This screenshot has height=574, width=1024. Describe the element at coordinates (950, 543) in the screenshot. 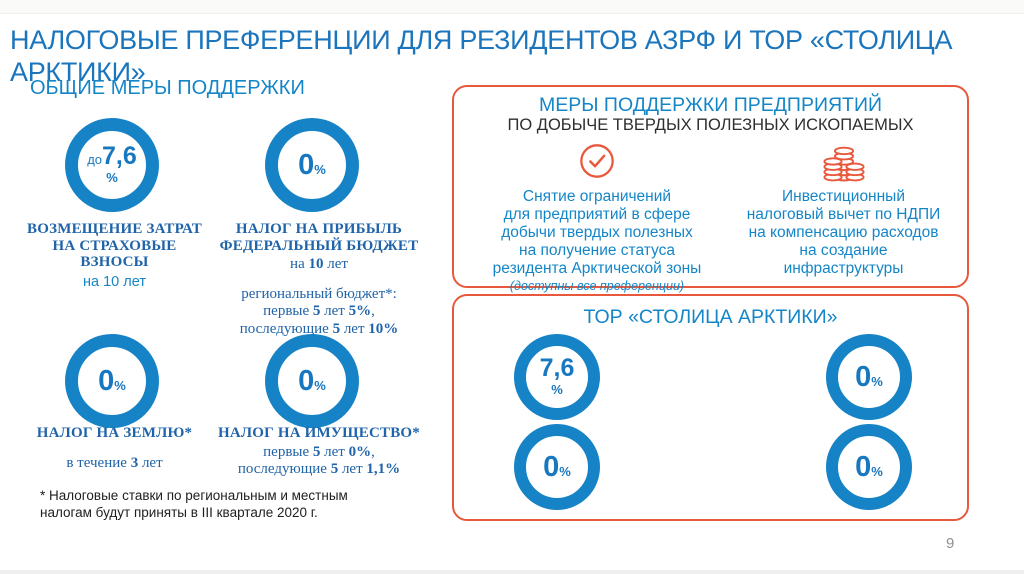

I see `page-number: 9` at that location.